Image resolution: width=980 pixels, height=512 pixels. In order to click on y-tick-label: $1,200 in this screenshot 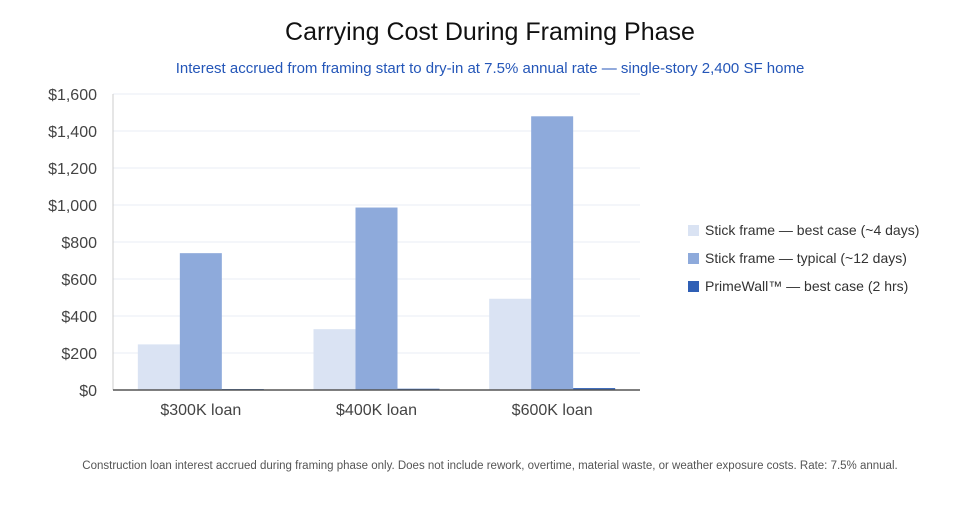, I will do `click(72, 169)`.